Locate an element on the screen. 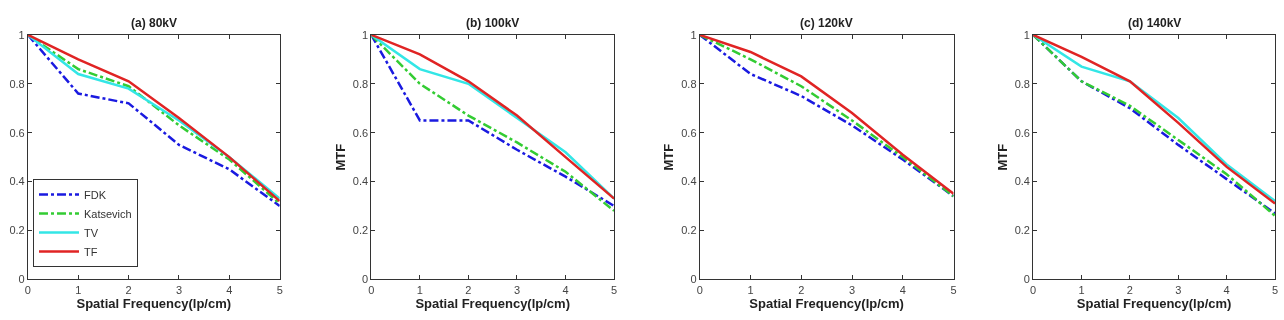 The height and width of the screenshot is (320, 1284). legend-label: Katsevich is located at coordinates (108, 213).